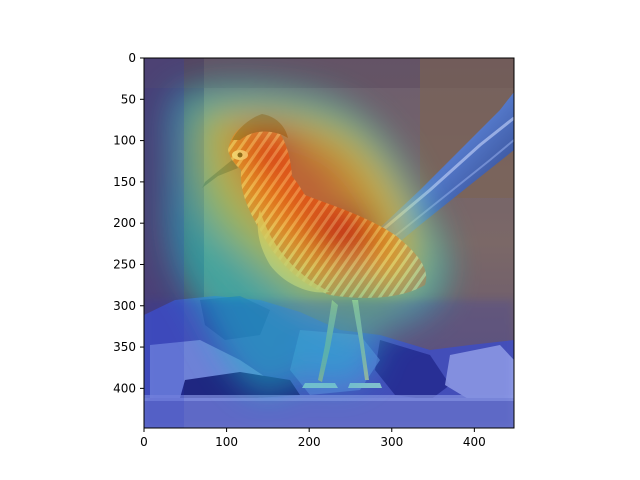 This screenshot has height=480, width=640. I want to click on y-tick-label: 300, so click(124, 306).